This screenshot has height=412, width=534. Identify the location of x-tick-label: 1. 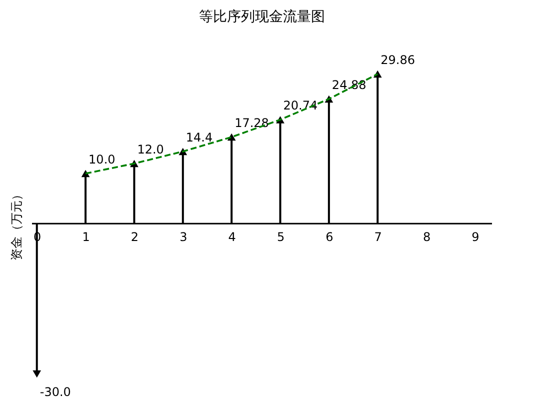
(86, 237).